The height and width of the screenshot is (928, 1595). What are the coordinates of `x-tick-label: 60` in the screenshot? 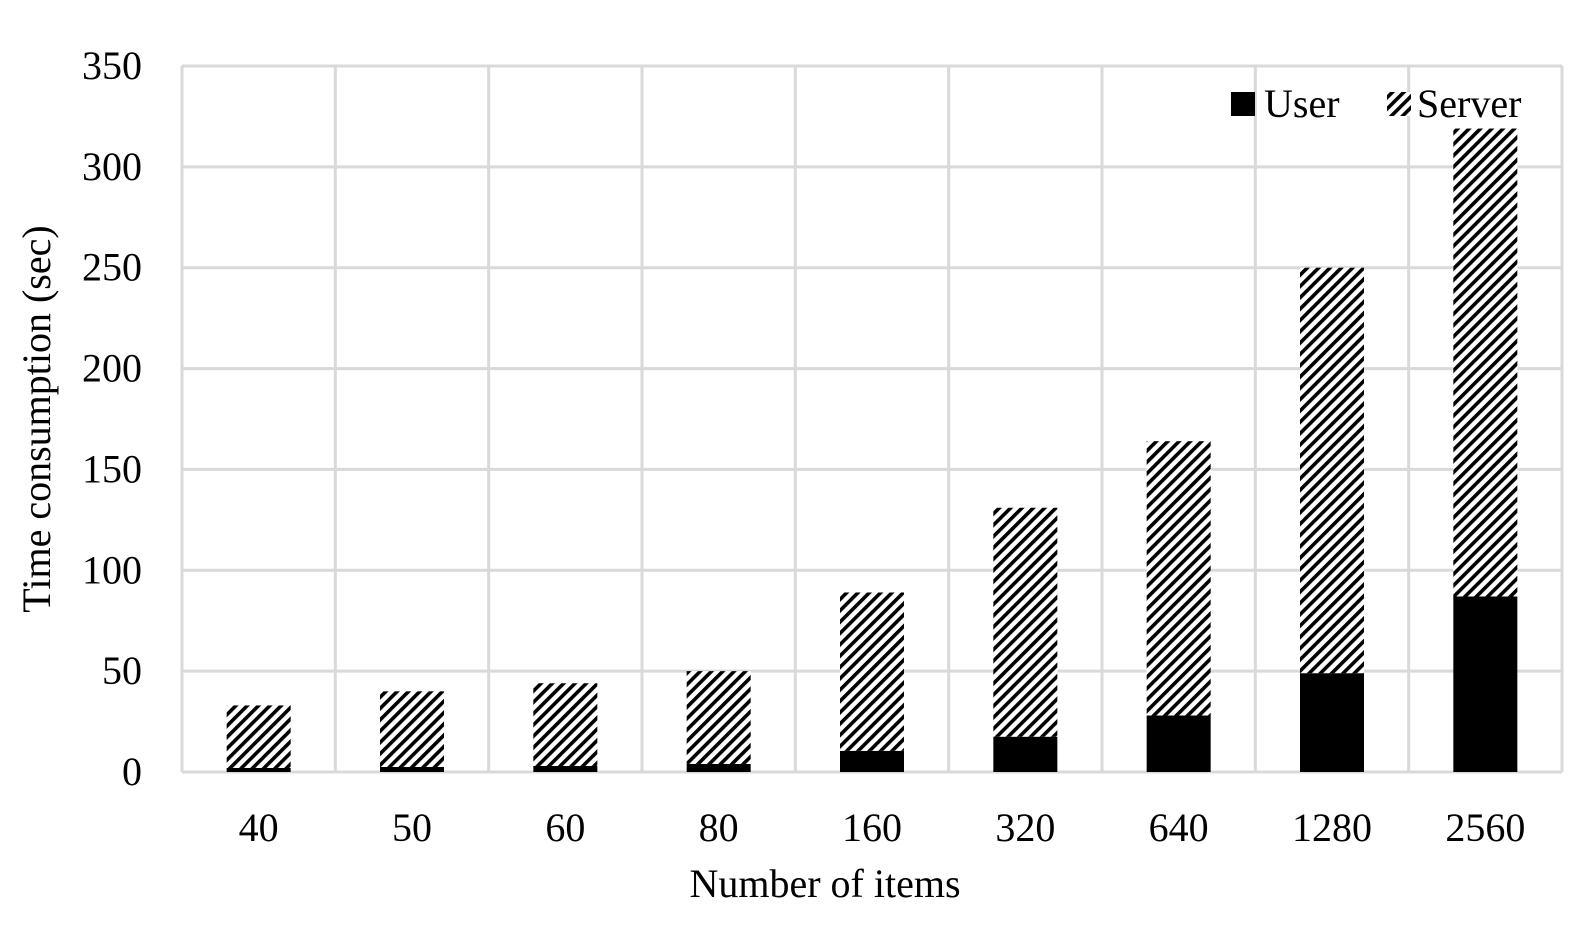 It's located at (565, 827).